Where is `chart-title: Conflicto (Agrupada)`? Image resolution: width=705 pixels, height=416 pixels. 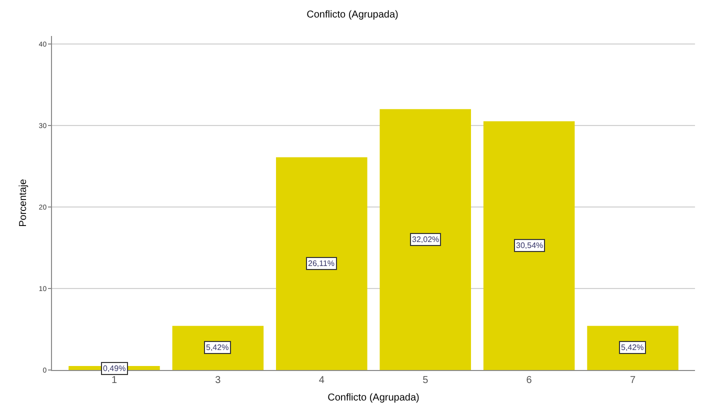 chart-title: Conflicto (Agrupada) is located at coordinates (352, 14).